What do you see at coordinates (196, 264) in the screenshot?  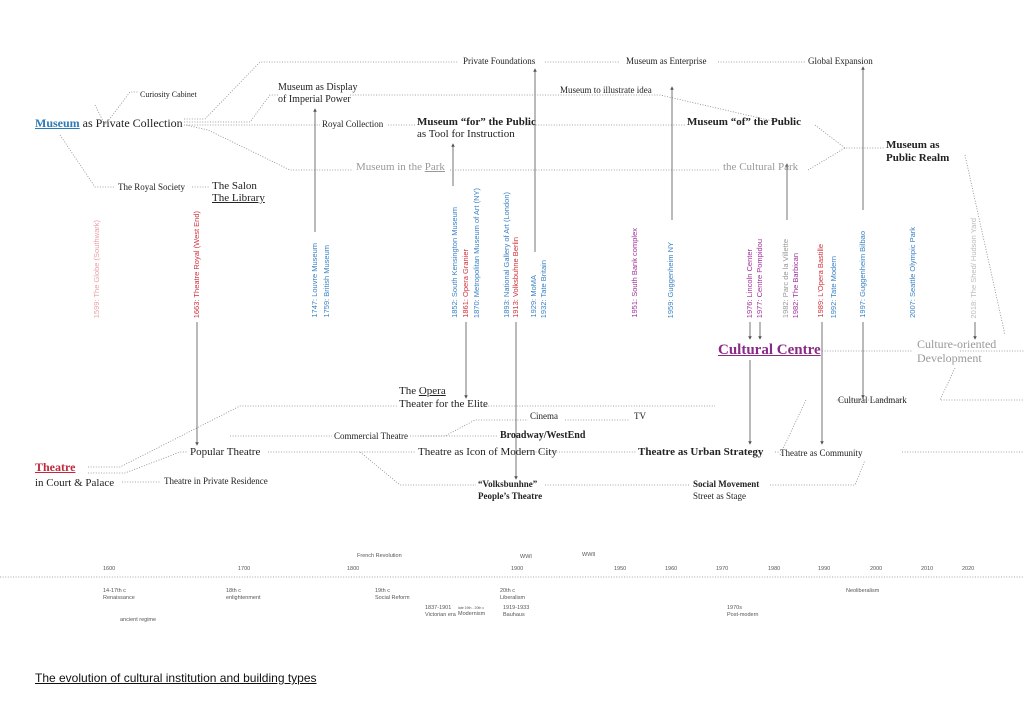 I see `building-label: 1663: Theatre Royal (West End)` at bounding box center [196, 264].